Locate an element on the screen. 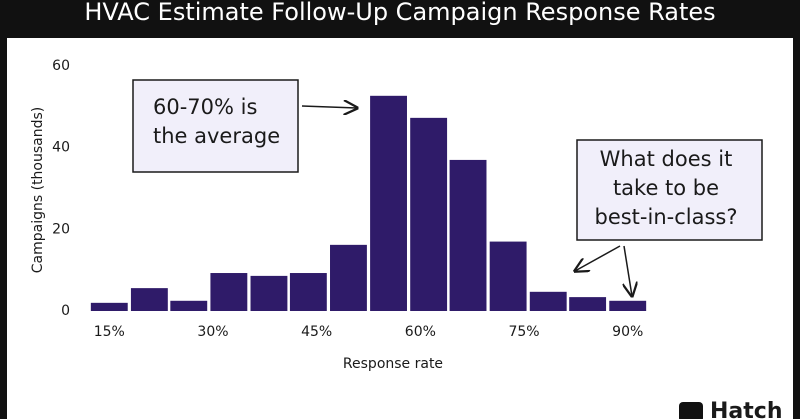  y-tick-label: 0 is located at coordinates (65, 311).